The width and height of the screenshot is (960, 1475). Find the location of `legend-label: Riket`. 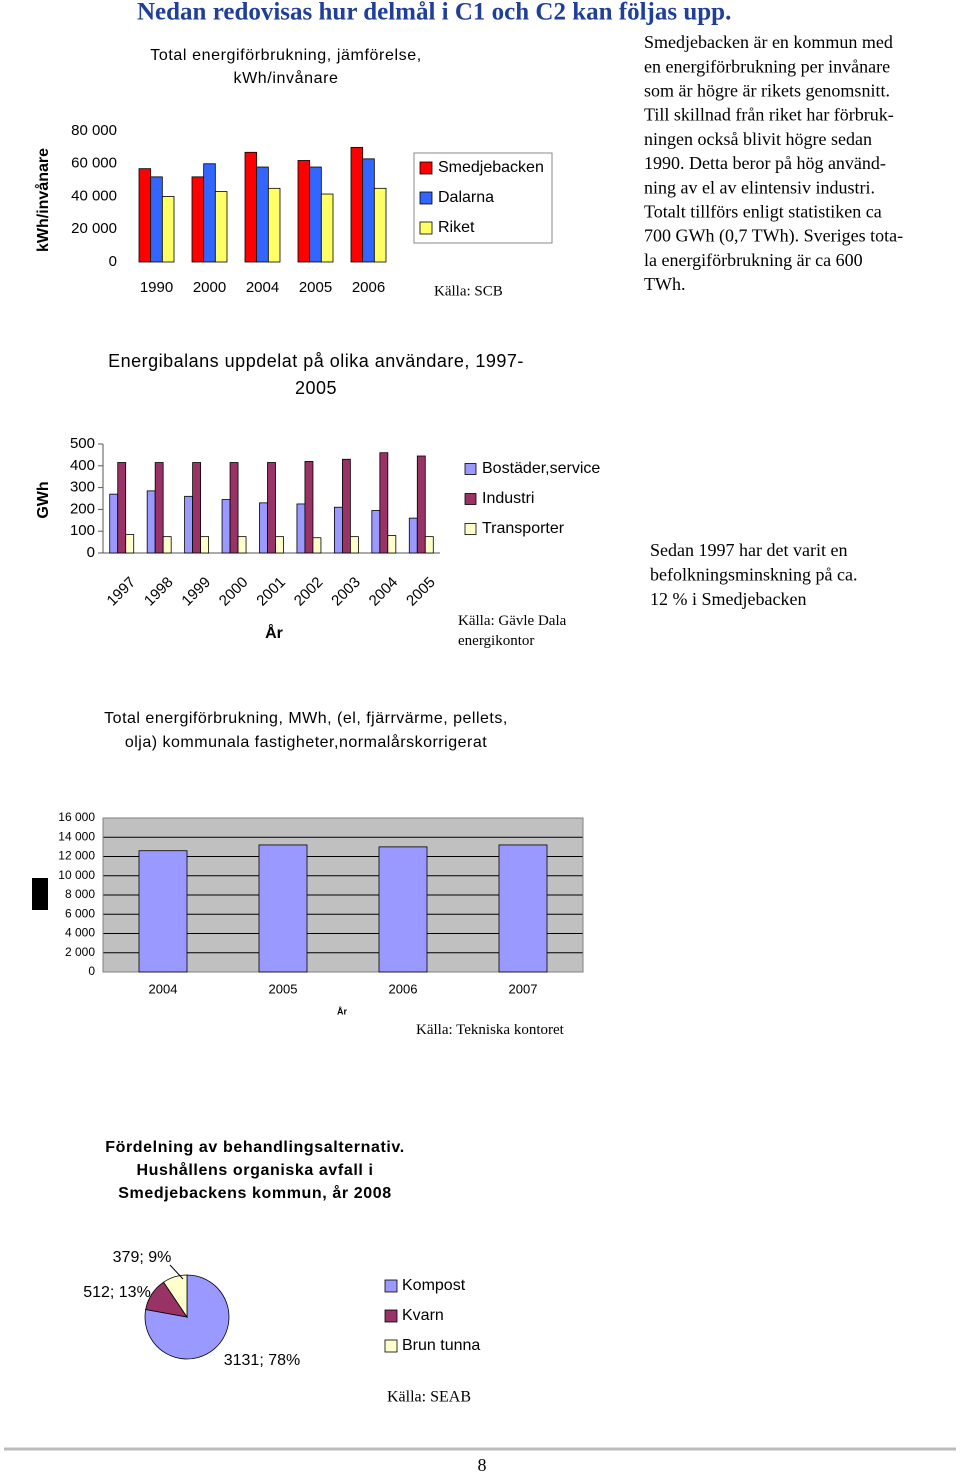

legend-label: Riket is located at coordinates (456, 227).